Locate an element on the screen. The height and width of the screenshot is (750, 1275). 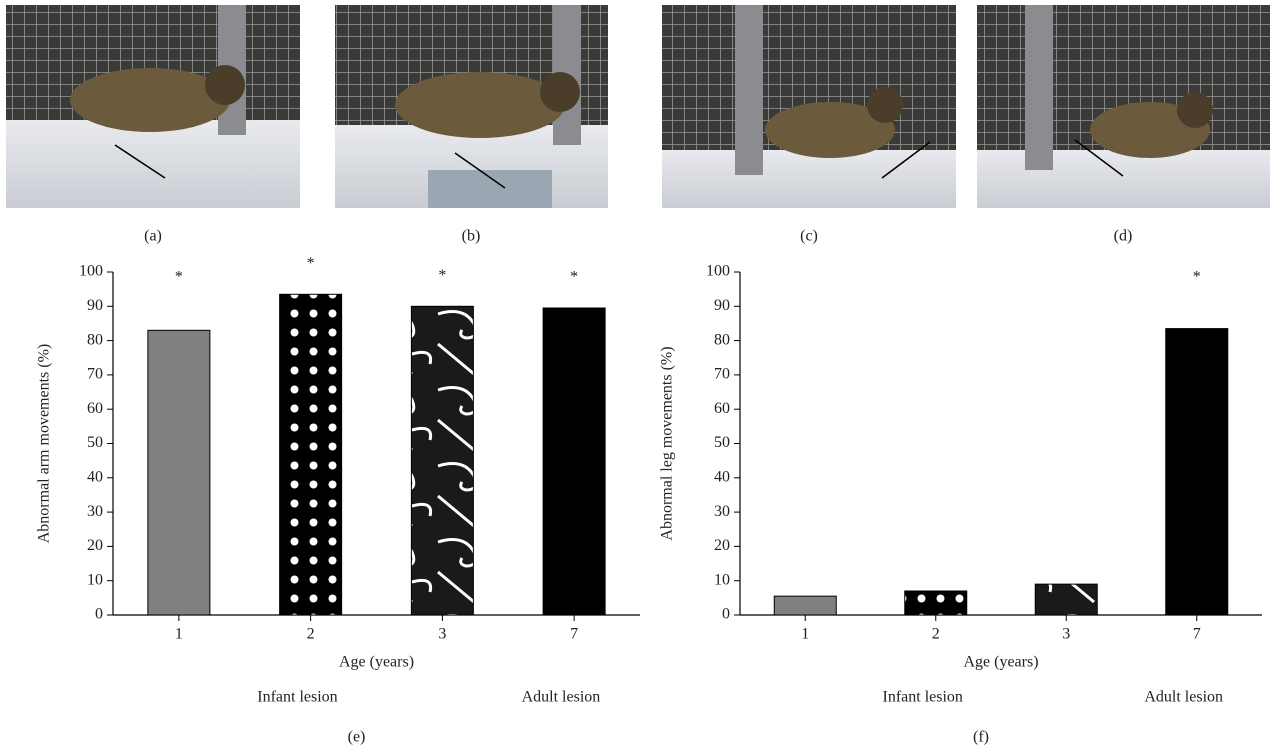
panel-label: (f) is located at coordinates (981, 737).